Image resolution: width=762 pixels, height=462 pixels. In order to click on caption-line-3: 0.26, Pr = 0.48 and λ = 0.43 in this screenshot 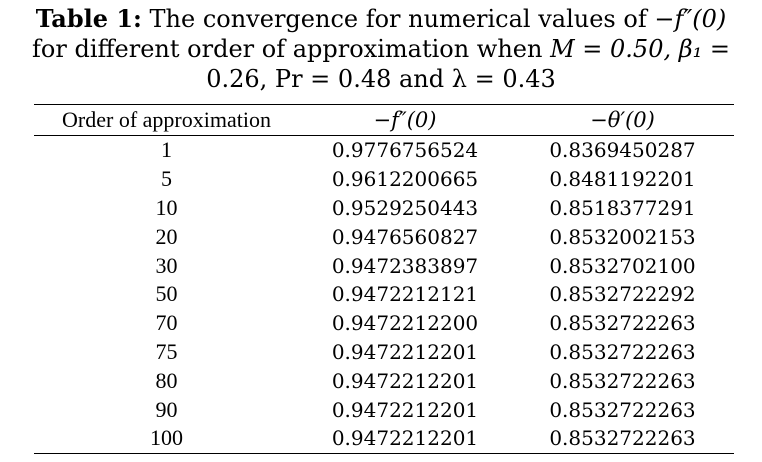, I will do `click(381, 79)`.